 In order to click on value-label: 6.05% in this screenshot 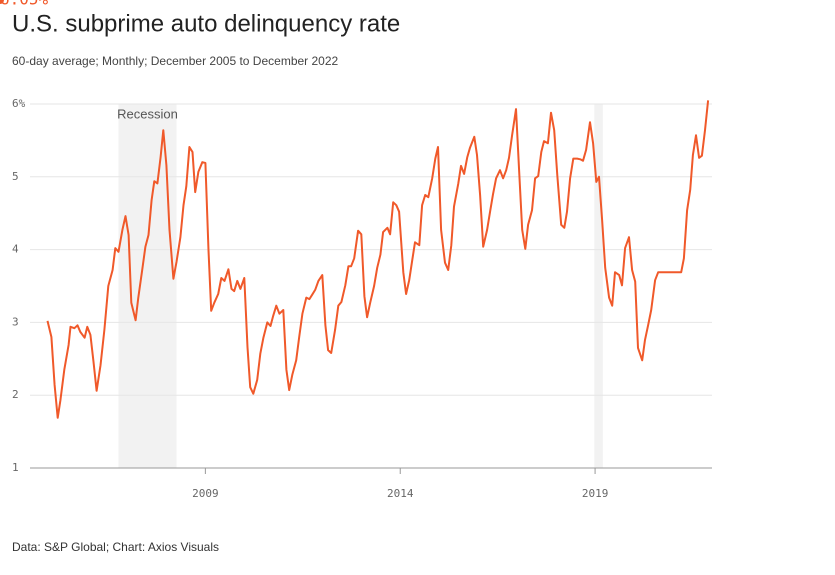, I will do `click(24, 4)`.